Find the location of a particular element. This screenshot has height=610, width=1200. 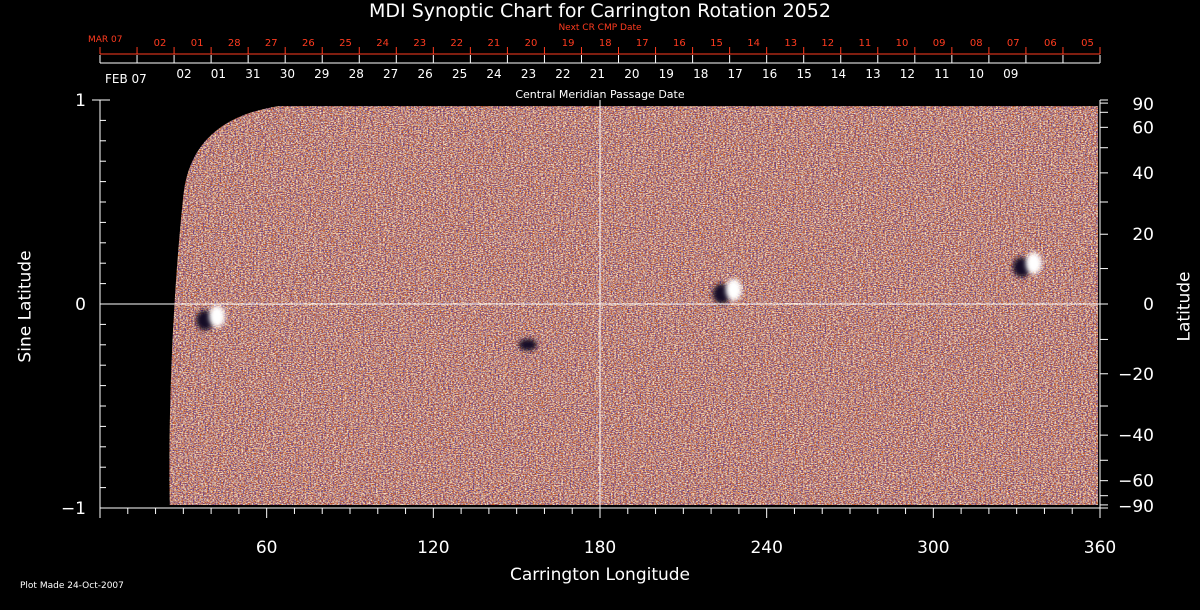

cmp-date-label: 26 is located at coordinates (425, 74).